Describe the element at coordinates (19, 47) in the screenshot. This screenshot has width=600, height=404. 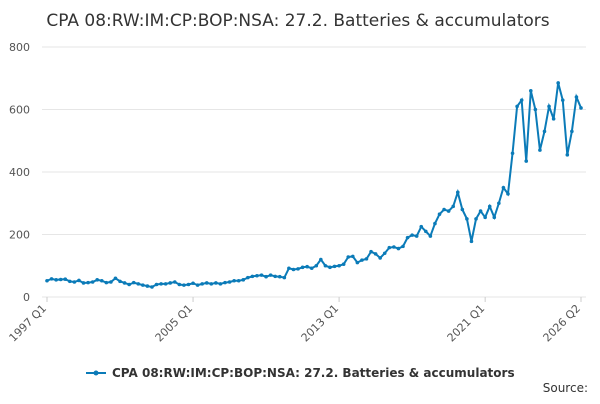
I see `y-tick-label: 800` at that location.